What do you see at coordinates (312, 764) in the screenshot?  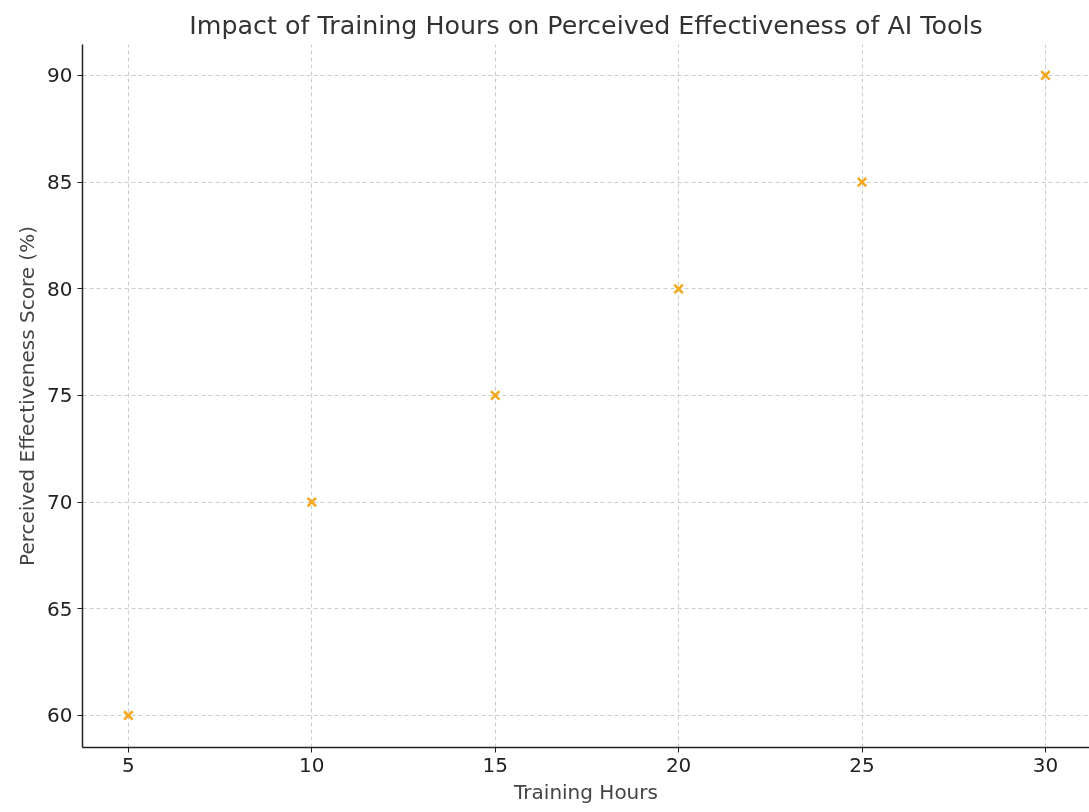 I see `x-tick-label: 10` at bounding box center [312, 764].